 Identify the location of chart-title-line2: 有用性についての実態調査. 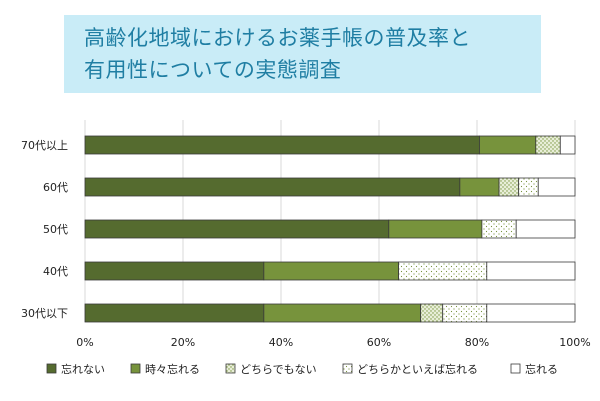
(213, 70).